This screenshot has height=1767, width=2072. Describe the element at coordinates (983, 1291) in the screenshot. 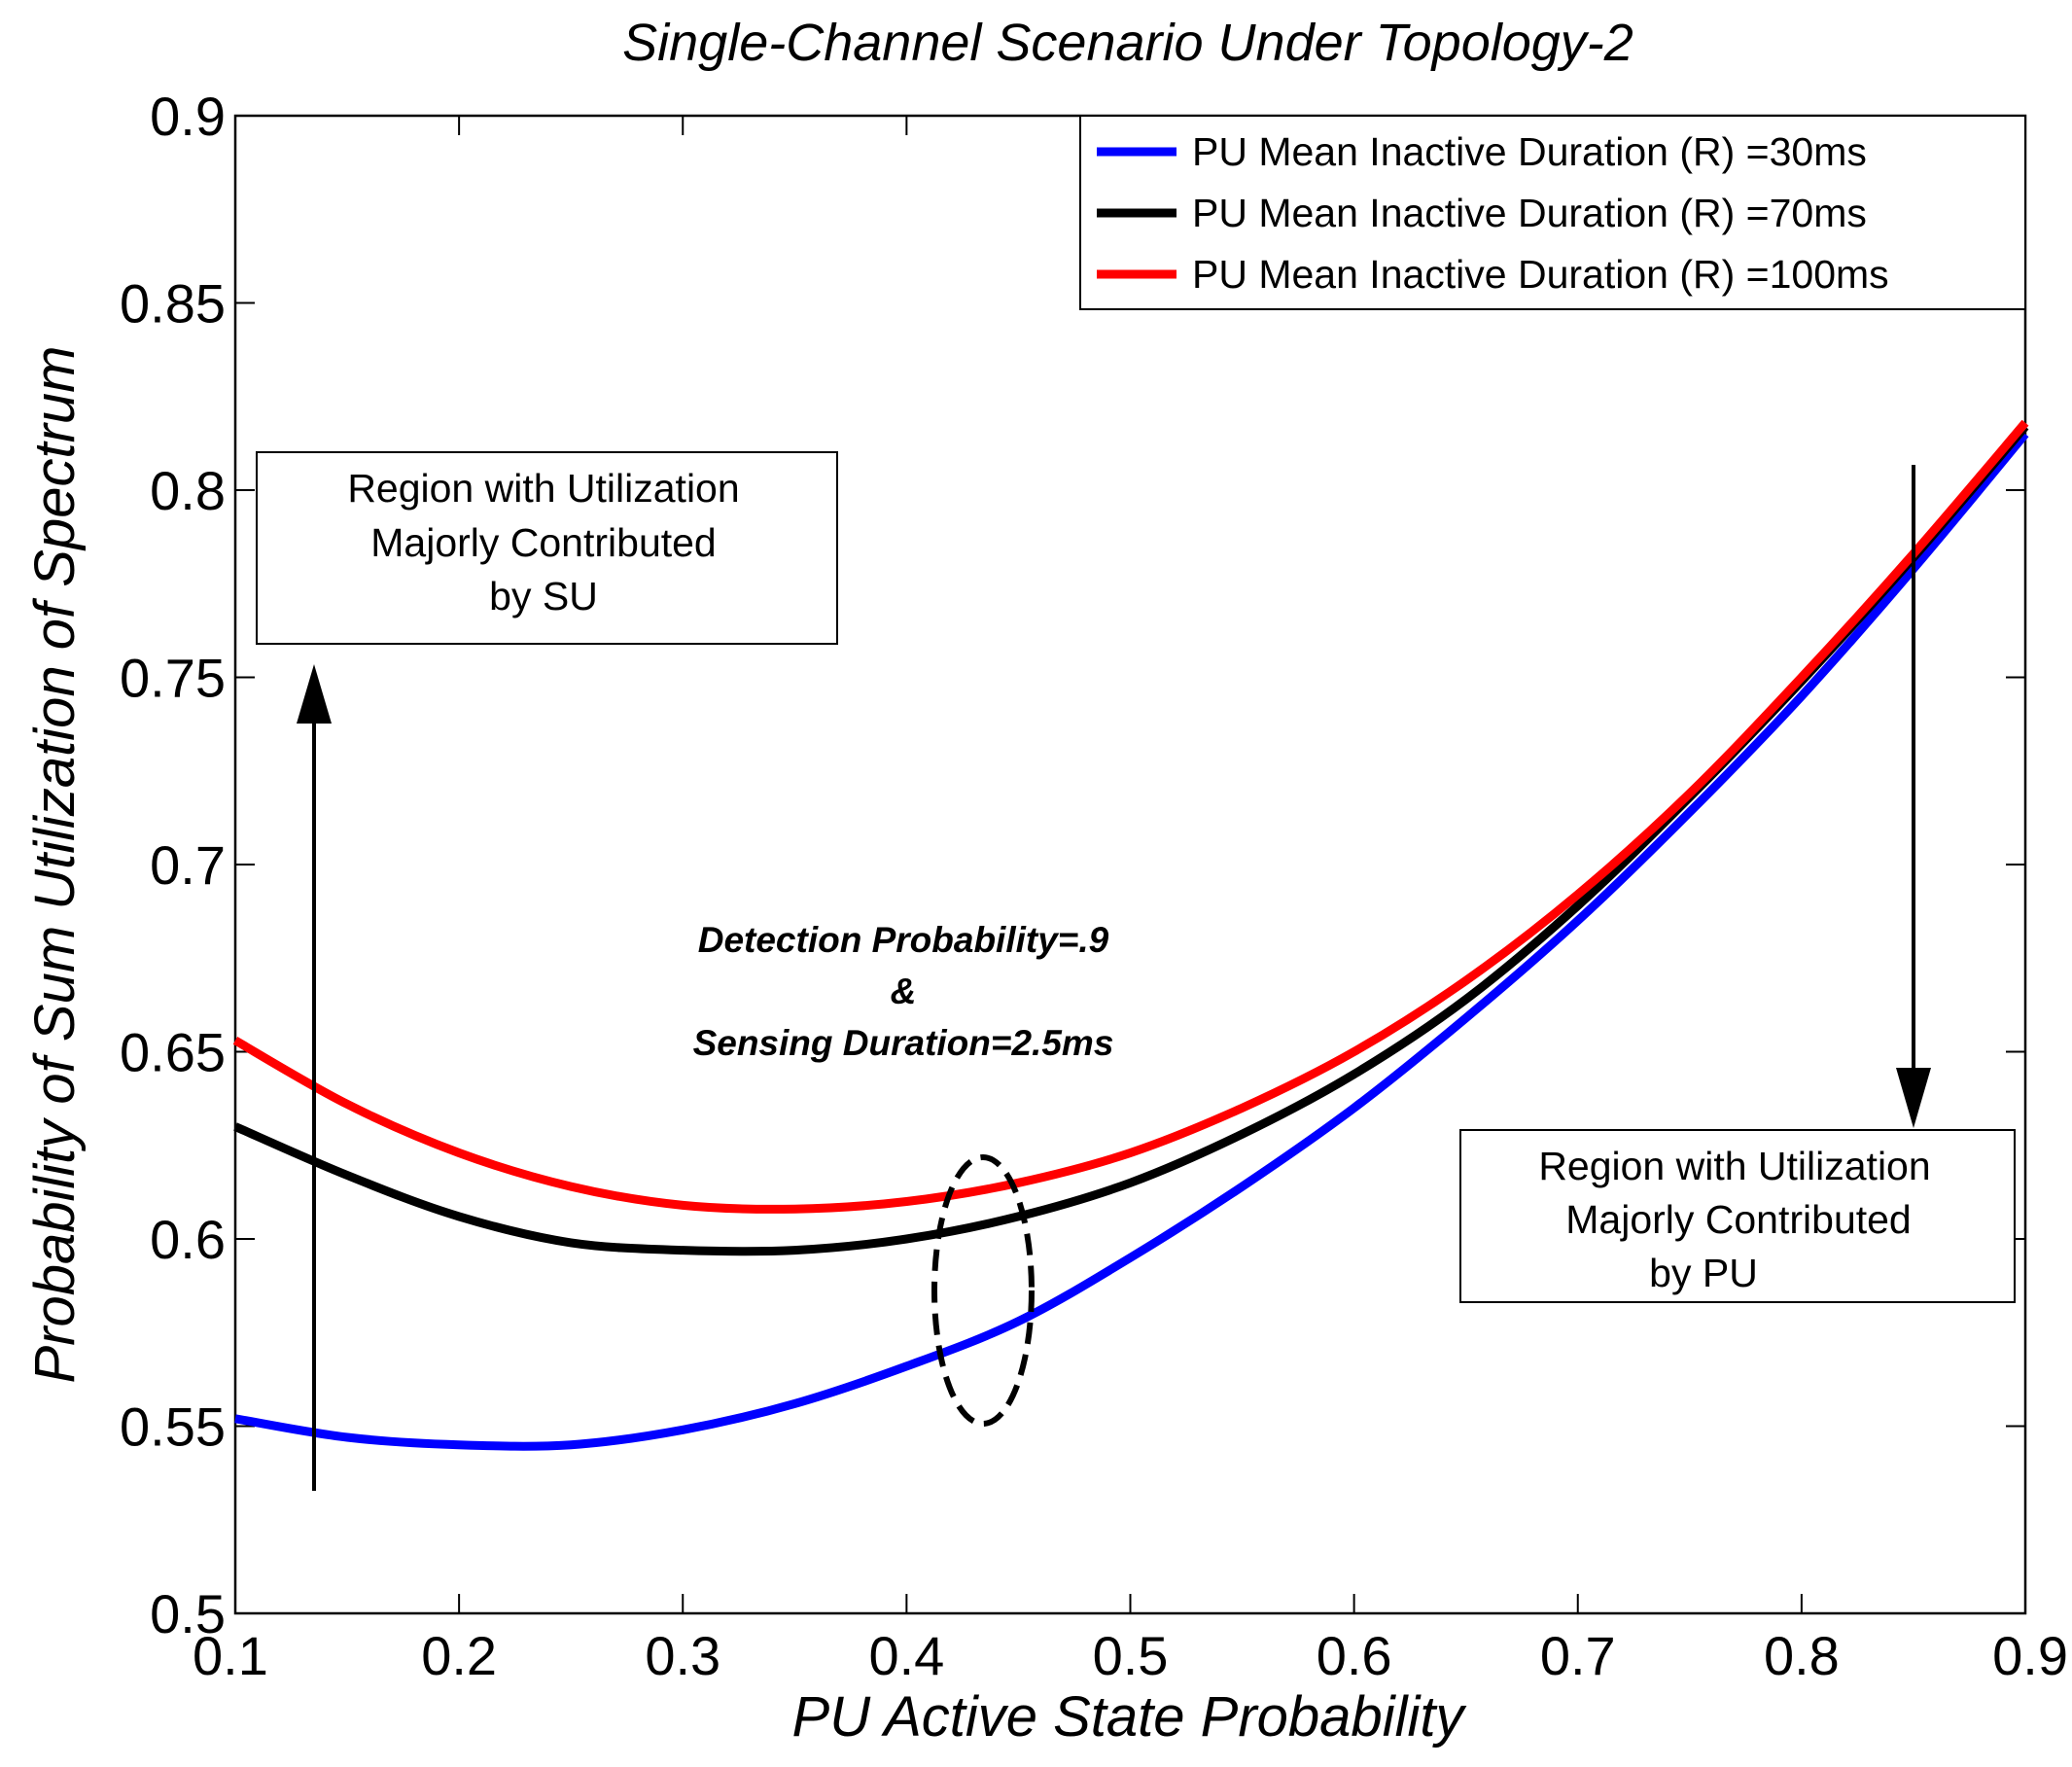

I see `curves-highlight-ellipse` at that location.